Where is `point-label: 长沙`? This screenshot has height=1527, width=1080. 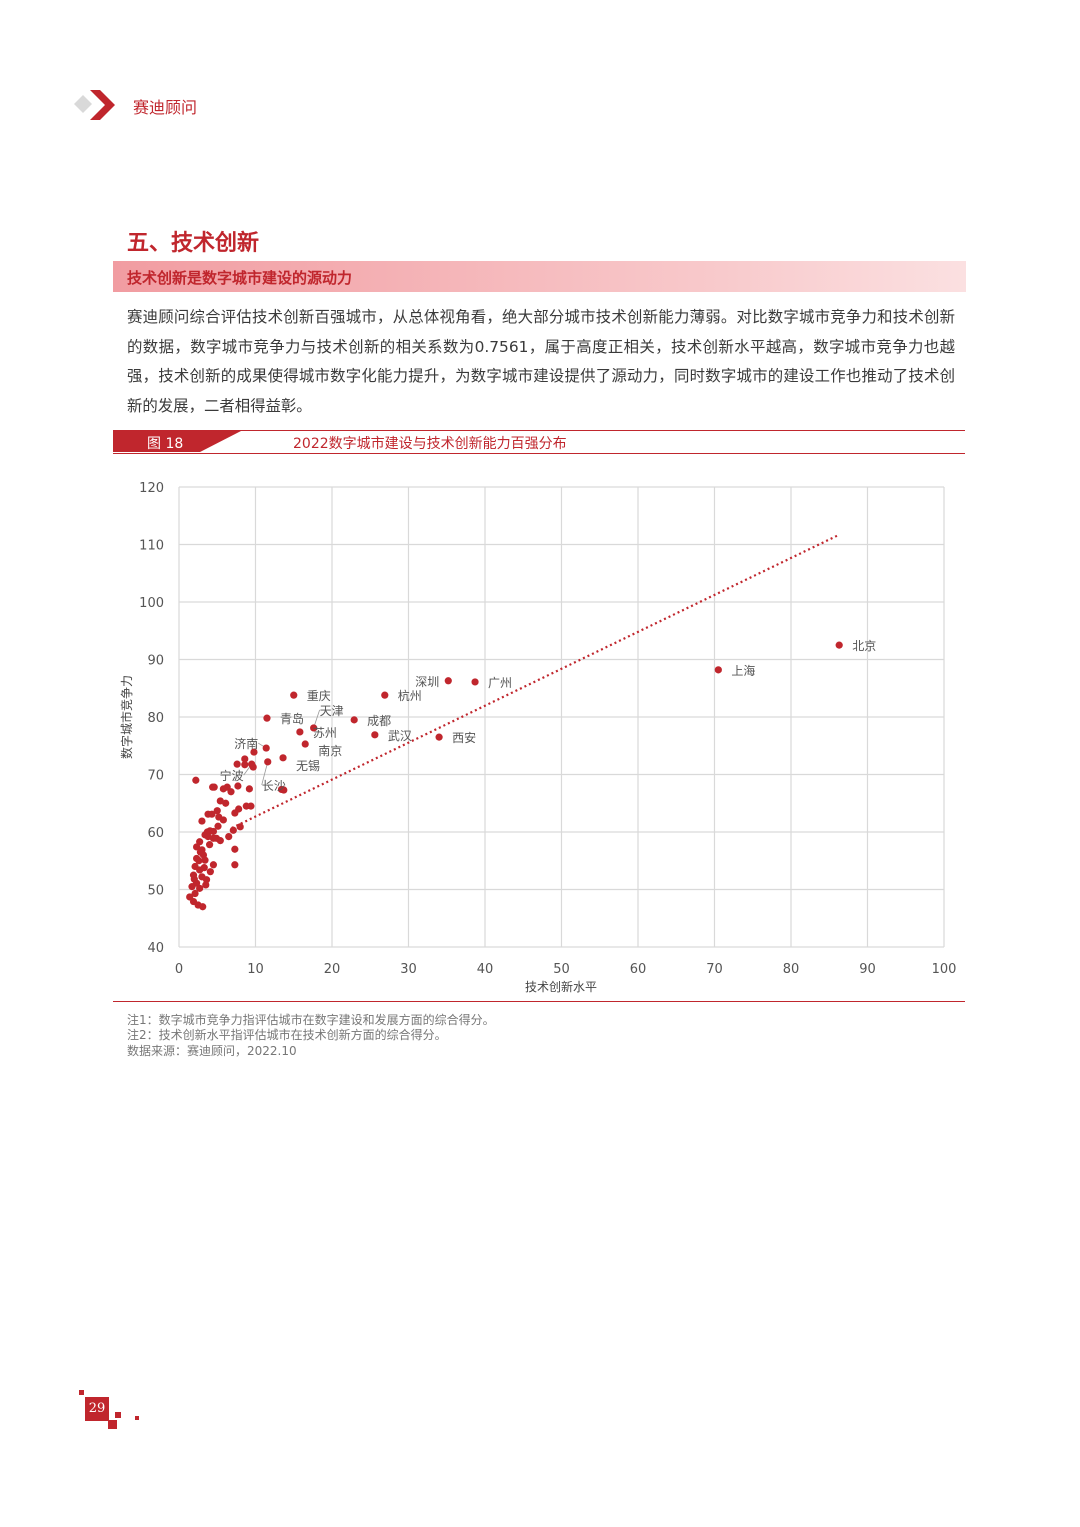 point-label: 长沙 is located at coordinates (274, 786).